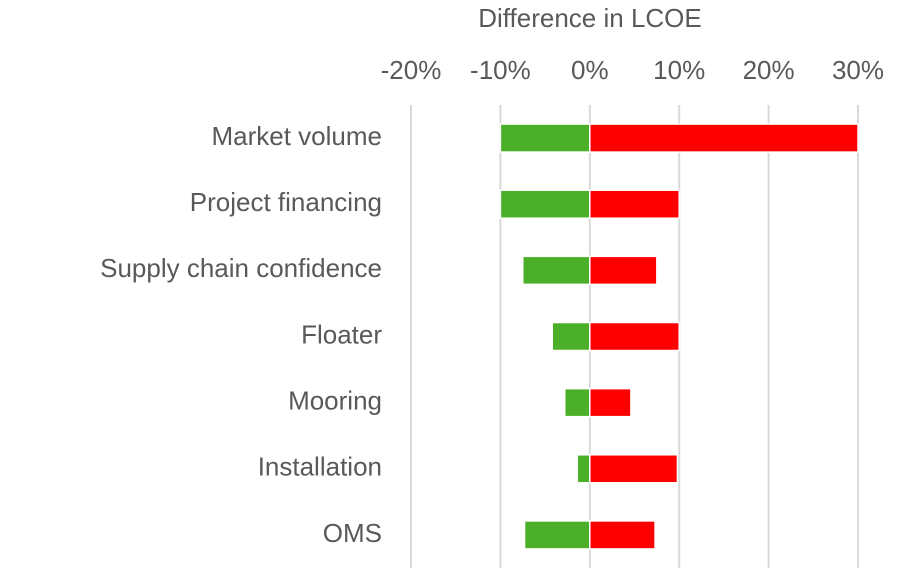 This screenshot has height=568, width=922. What do you see at coordinates (500, 70) in the screenshot?
I see `x-tick-label: -10%` at bounding box center [500, 70].